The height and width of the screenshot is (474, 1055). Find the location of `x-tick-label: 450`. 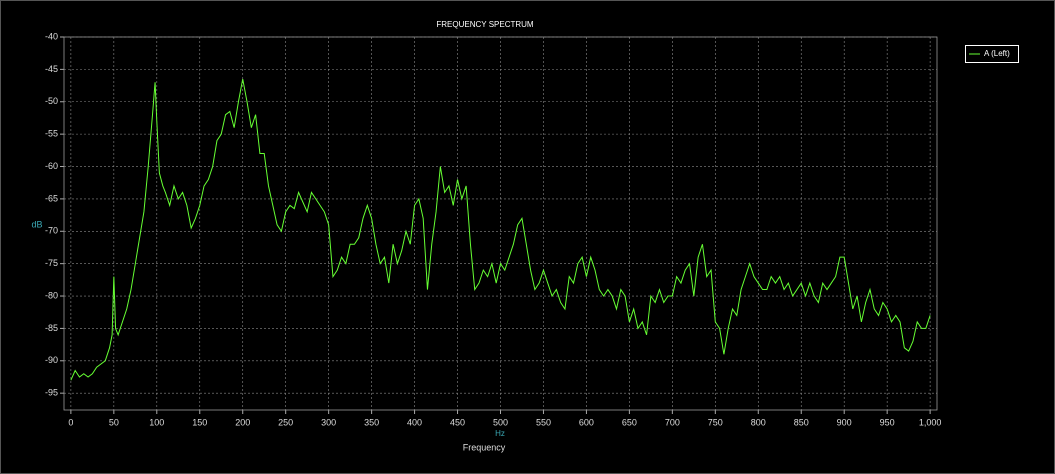

x-tick-label: 450 is located at coordinates (457, 422).